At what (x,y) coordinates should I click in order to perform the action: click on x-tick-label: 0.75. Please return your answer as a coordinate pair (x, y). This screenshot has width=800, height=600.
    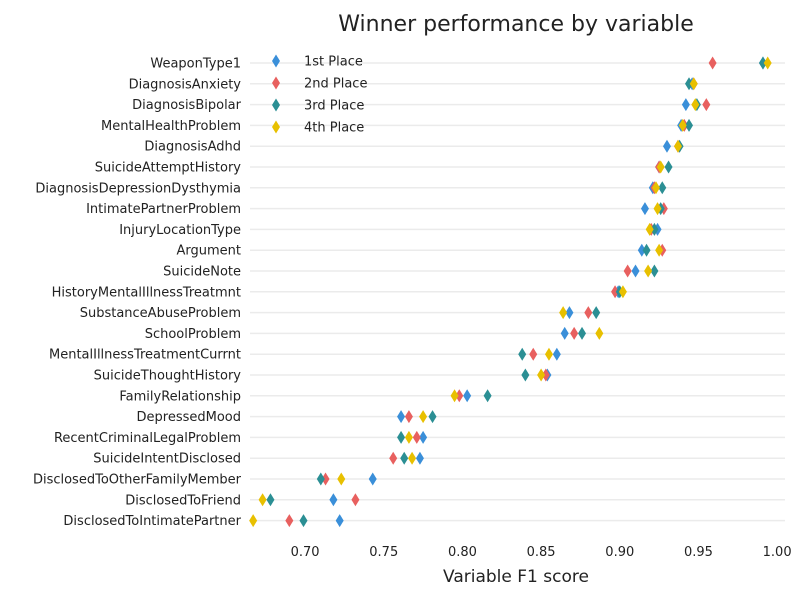
    Looking at the image, I should click on (383, 552).